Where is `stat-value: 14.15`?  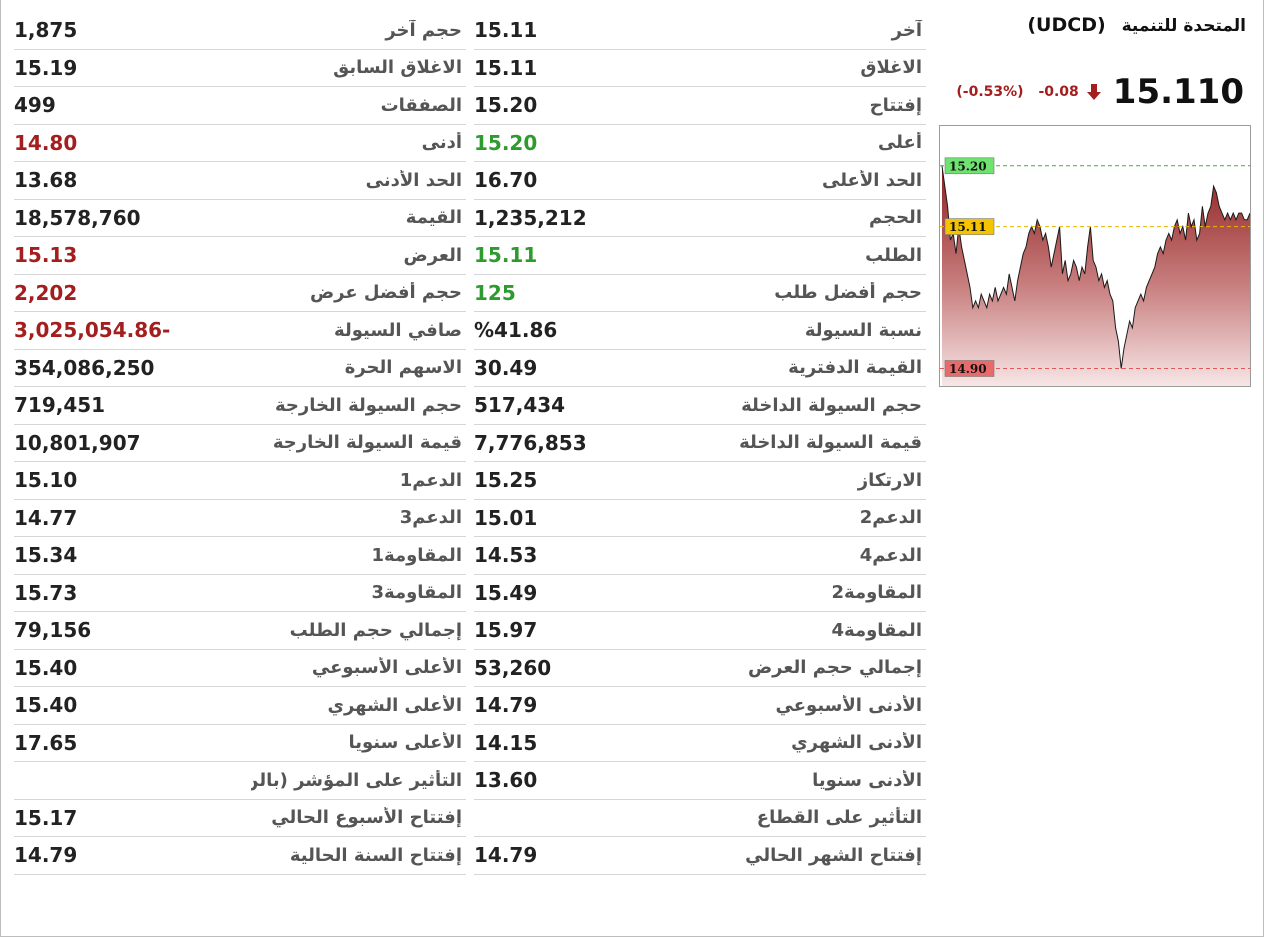
stat-value: 14.15 is located at coordinates (506, 742).